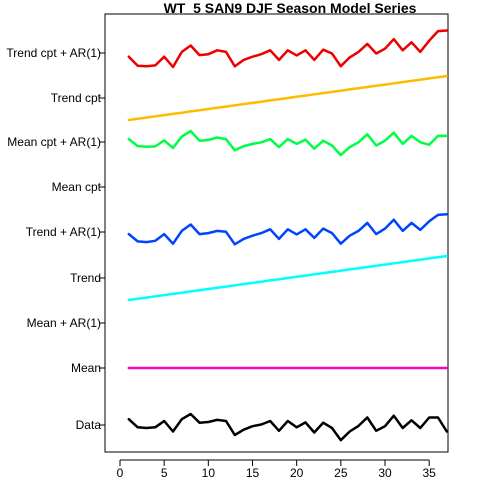 This screenshot has width=480, height=480. Describe the element at coordinates (120, 473) in the screenshot. I see `x-tick-label: 0` at that location.